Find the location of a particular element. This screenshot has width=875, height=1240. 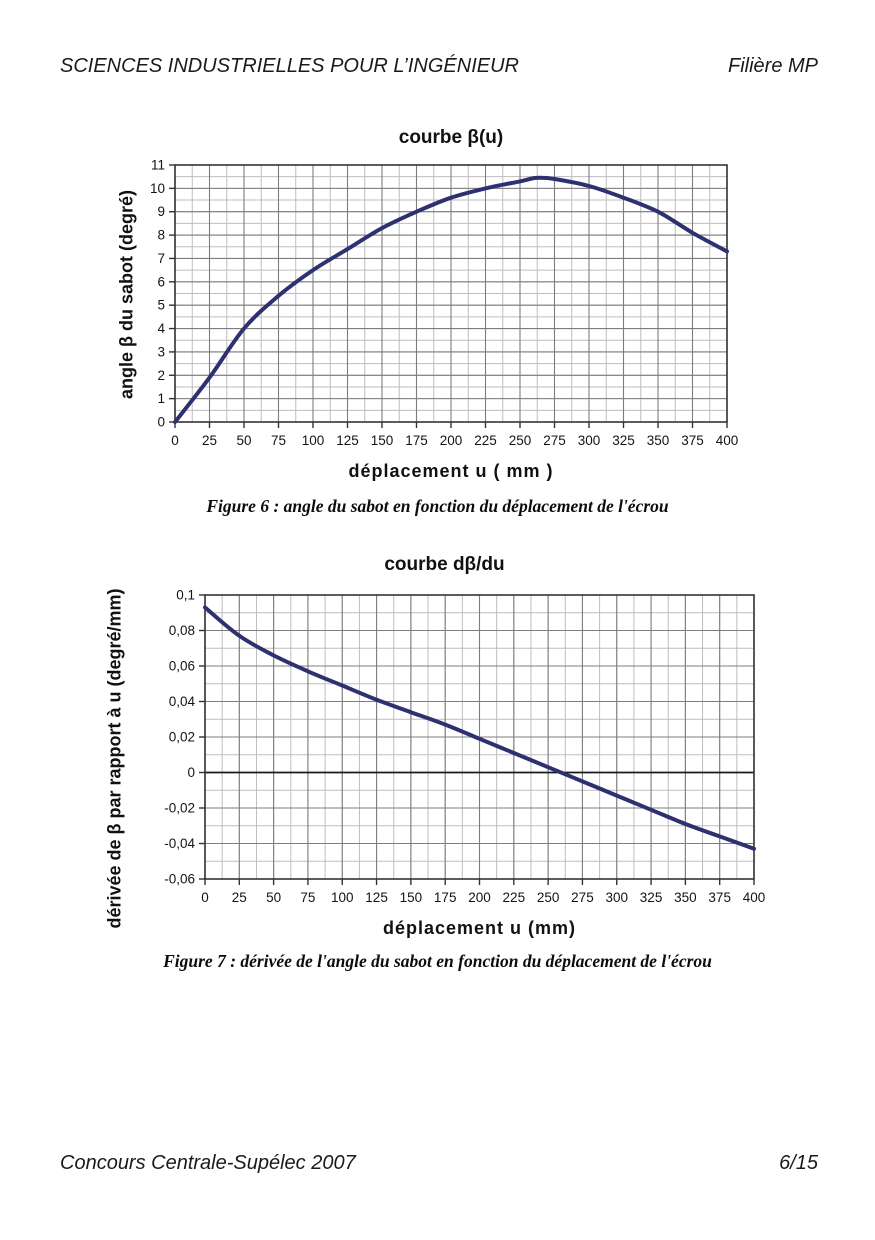

footer-concours: Concours Centrale-Supélec 2007 is located at coordinates (208, 1163).